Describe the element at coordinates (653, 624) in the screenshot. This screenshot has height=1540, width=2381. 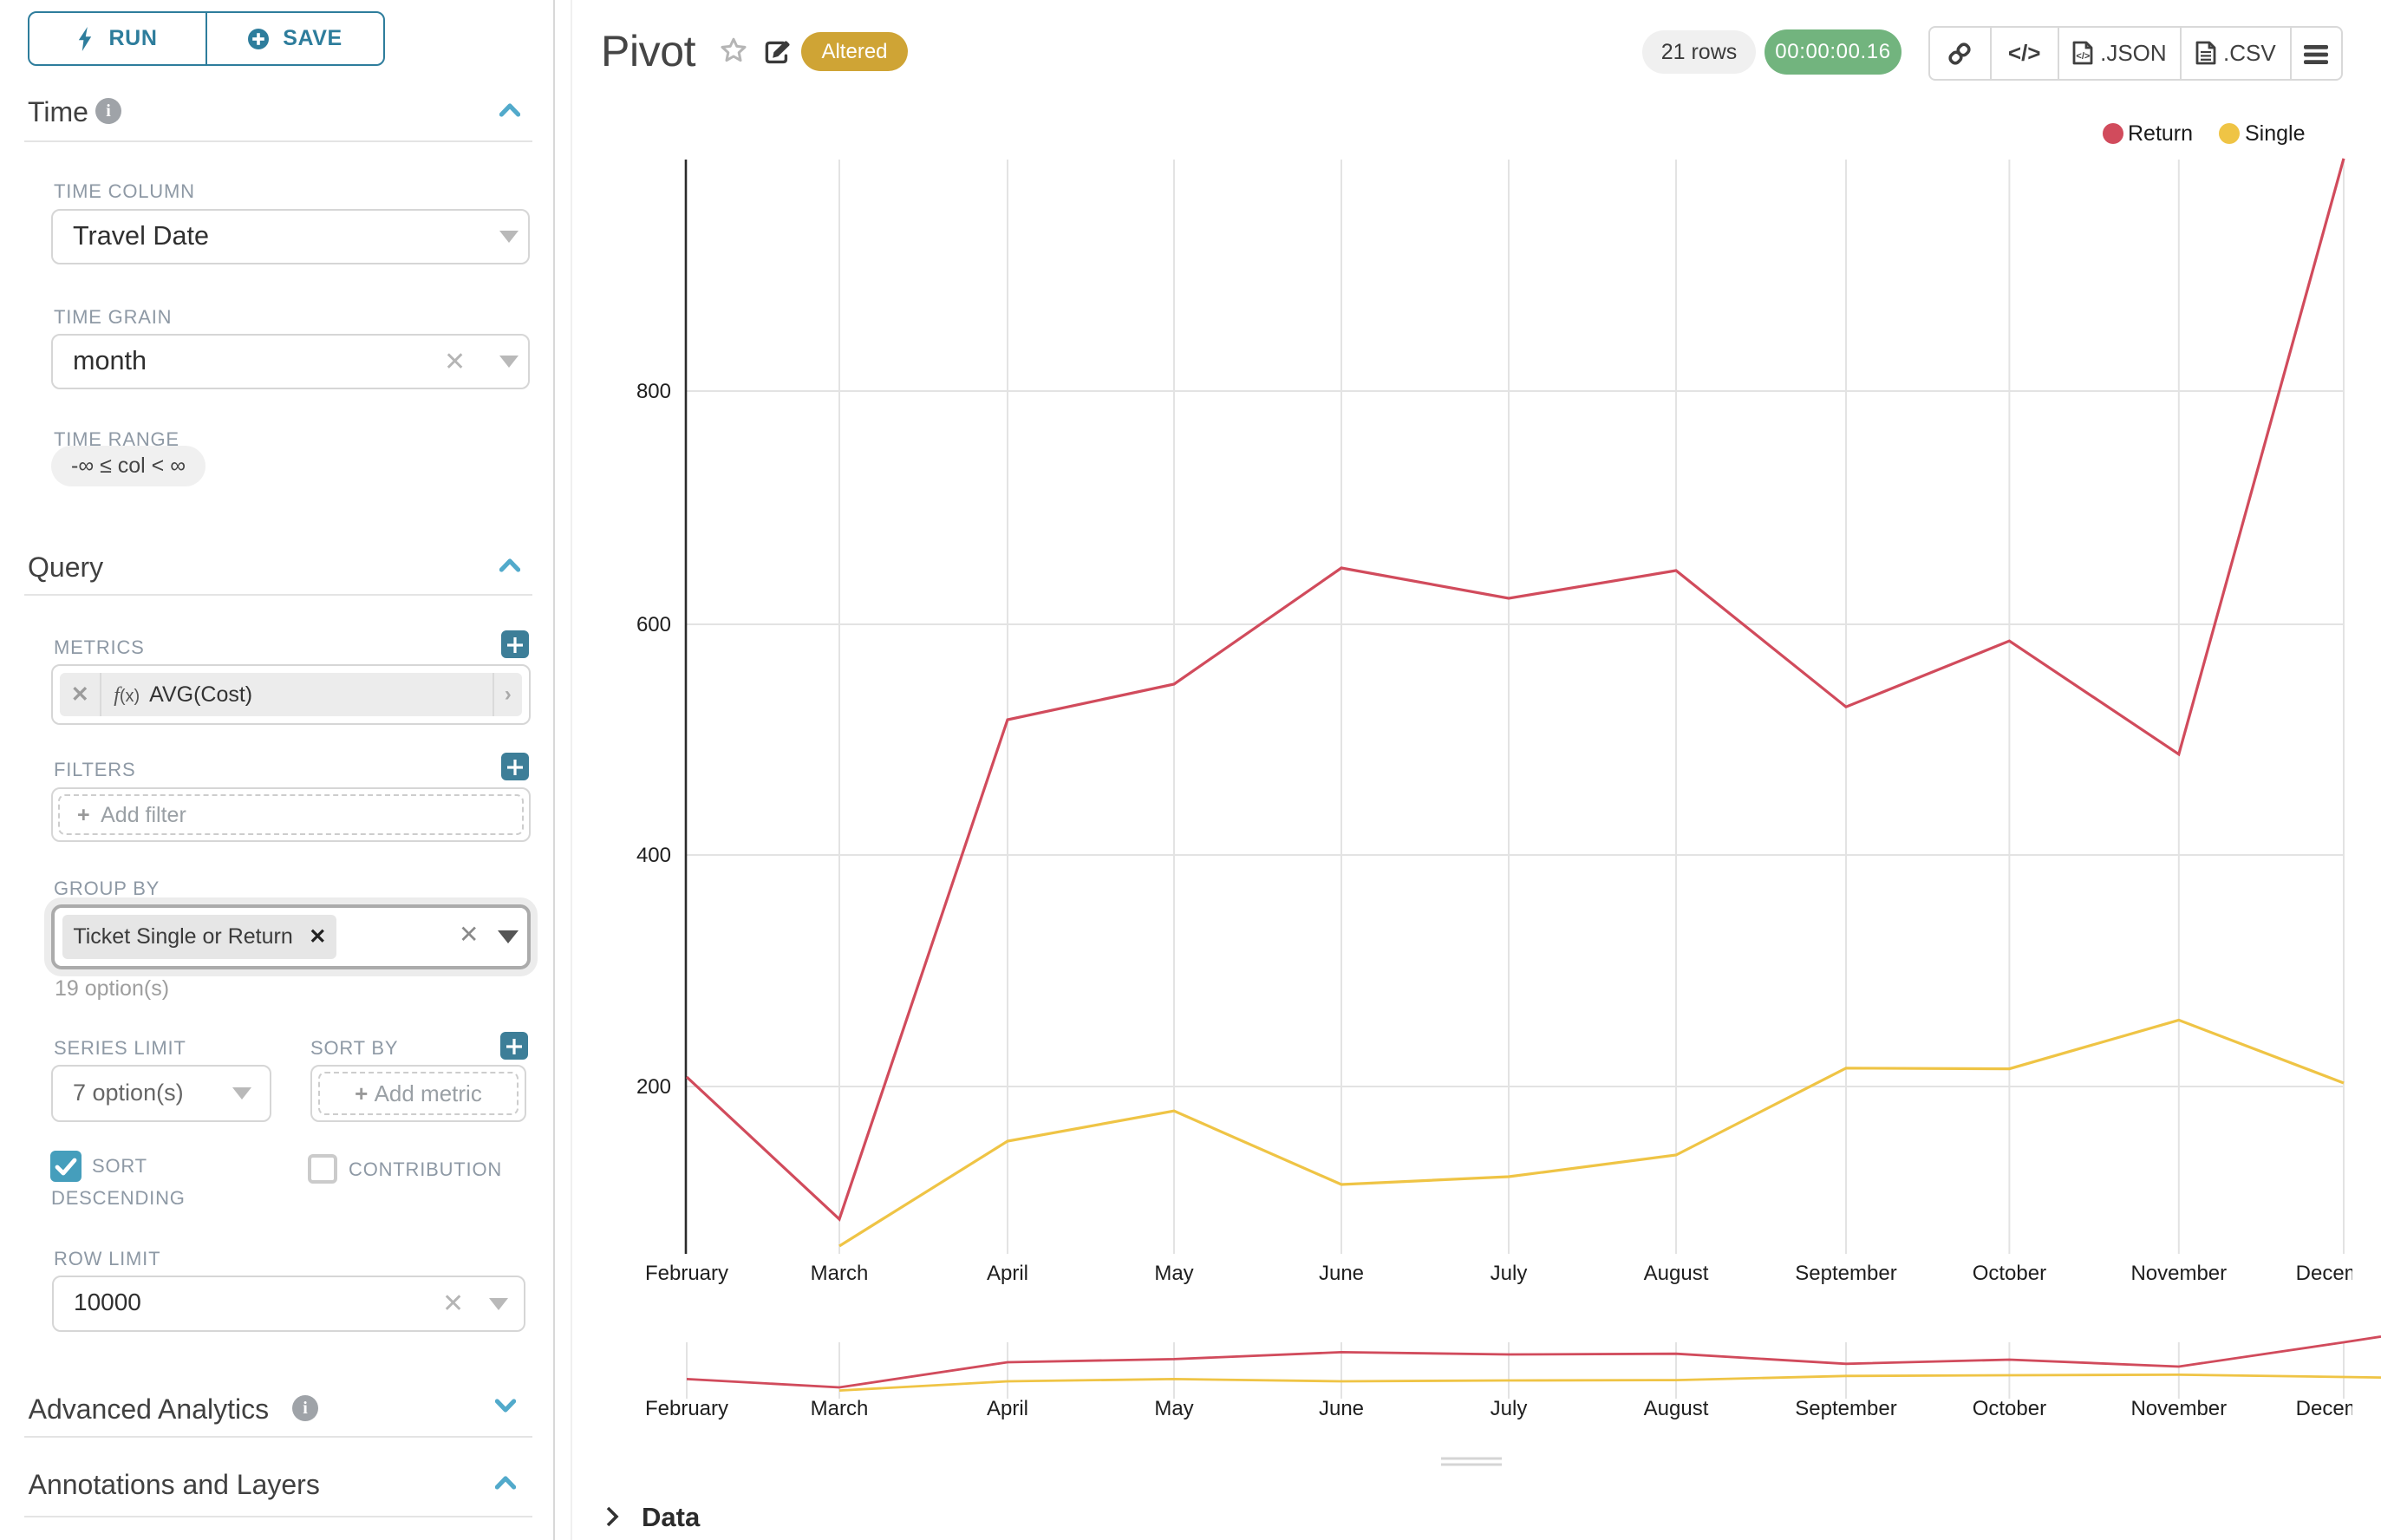
I see `svg-text: 600` at that location.